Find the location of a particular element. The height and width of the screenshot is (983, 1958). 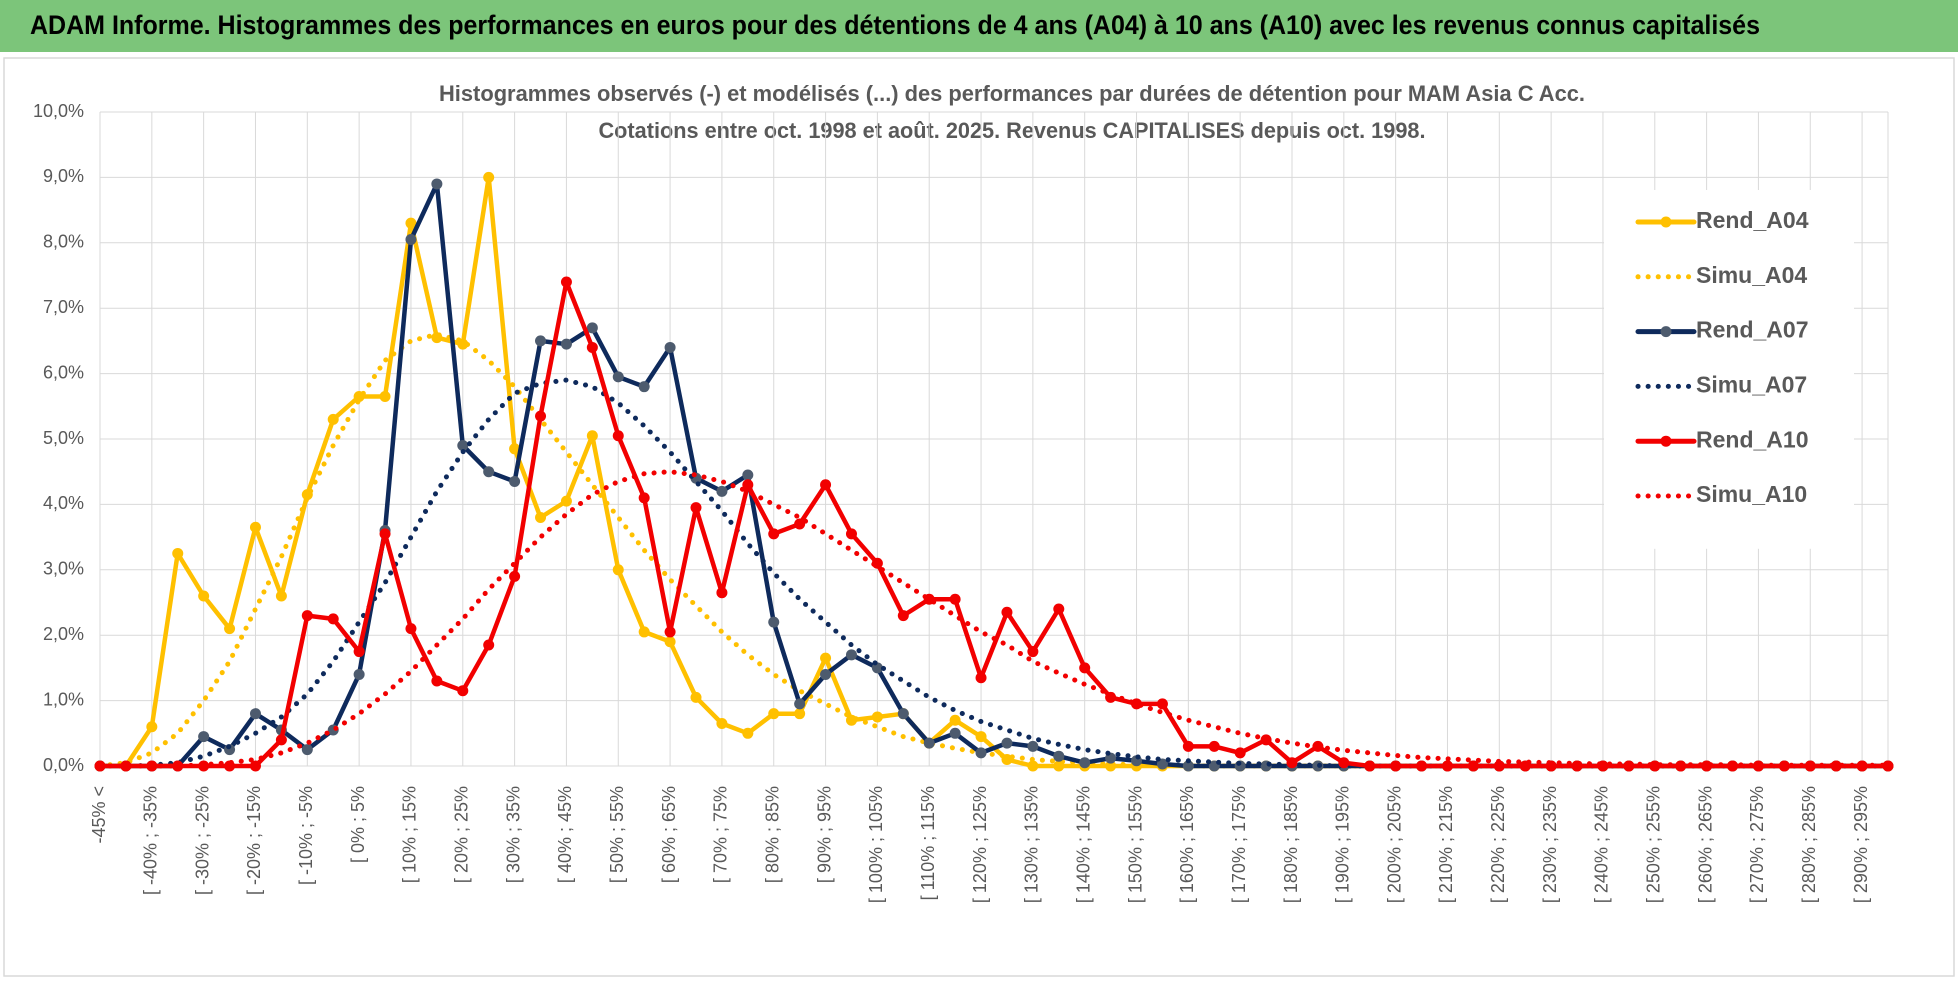

x-tick-label: -45% < is located at coordinates (99, 815).